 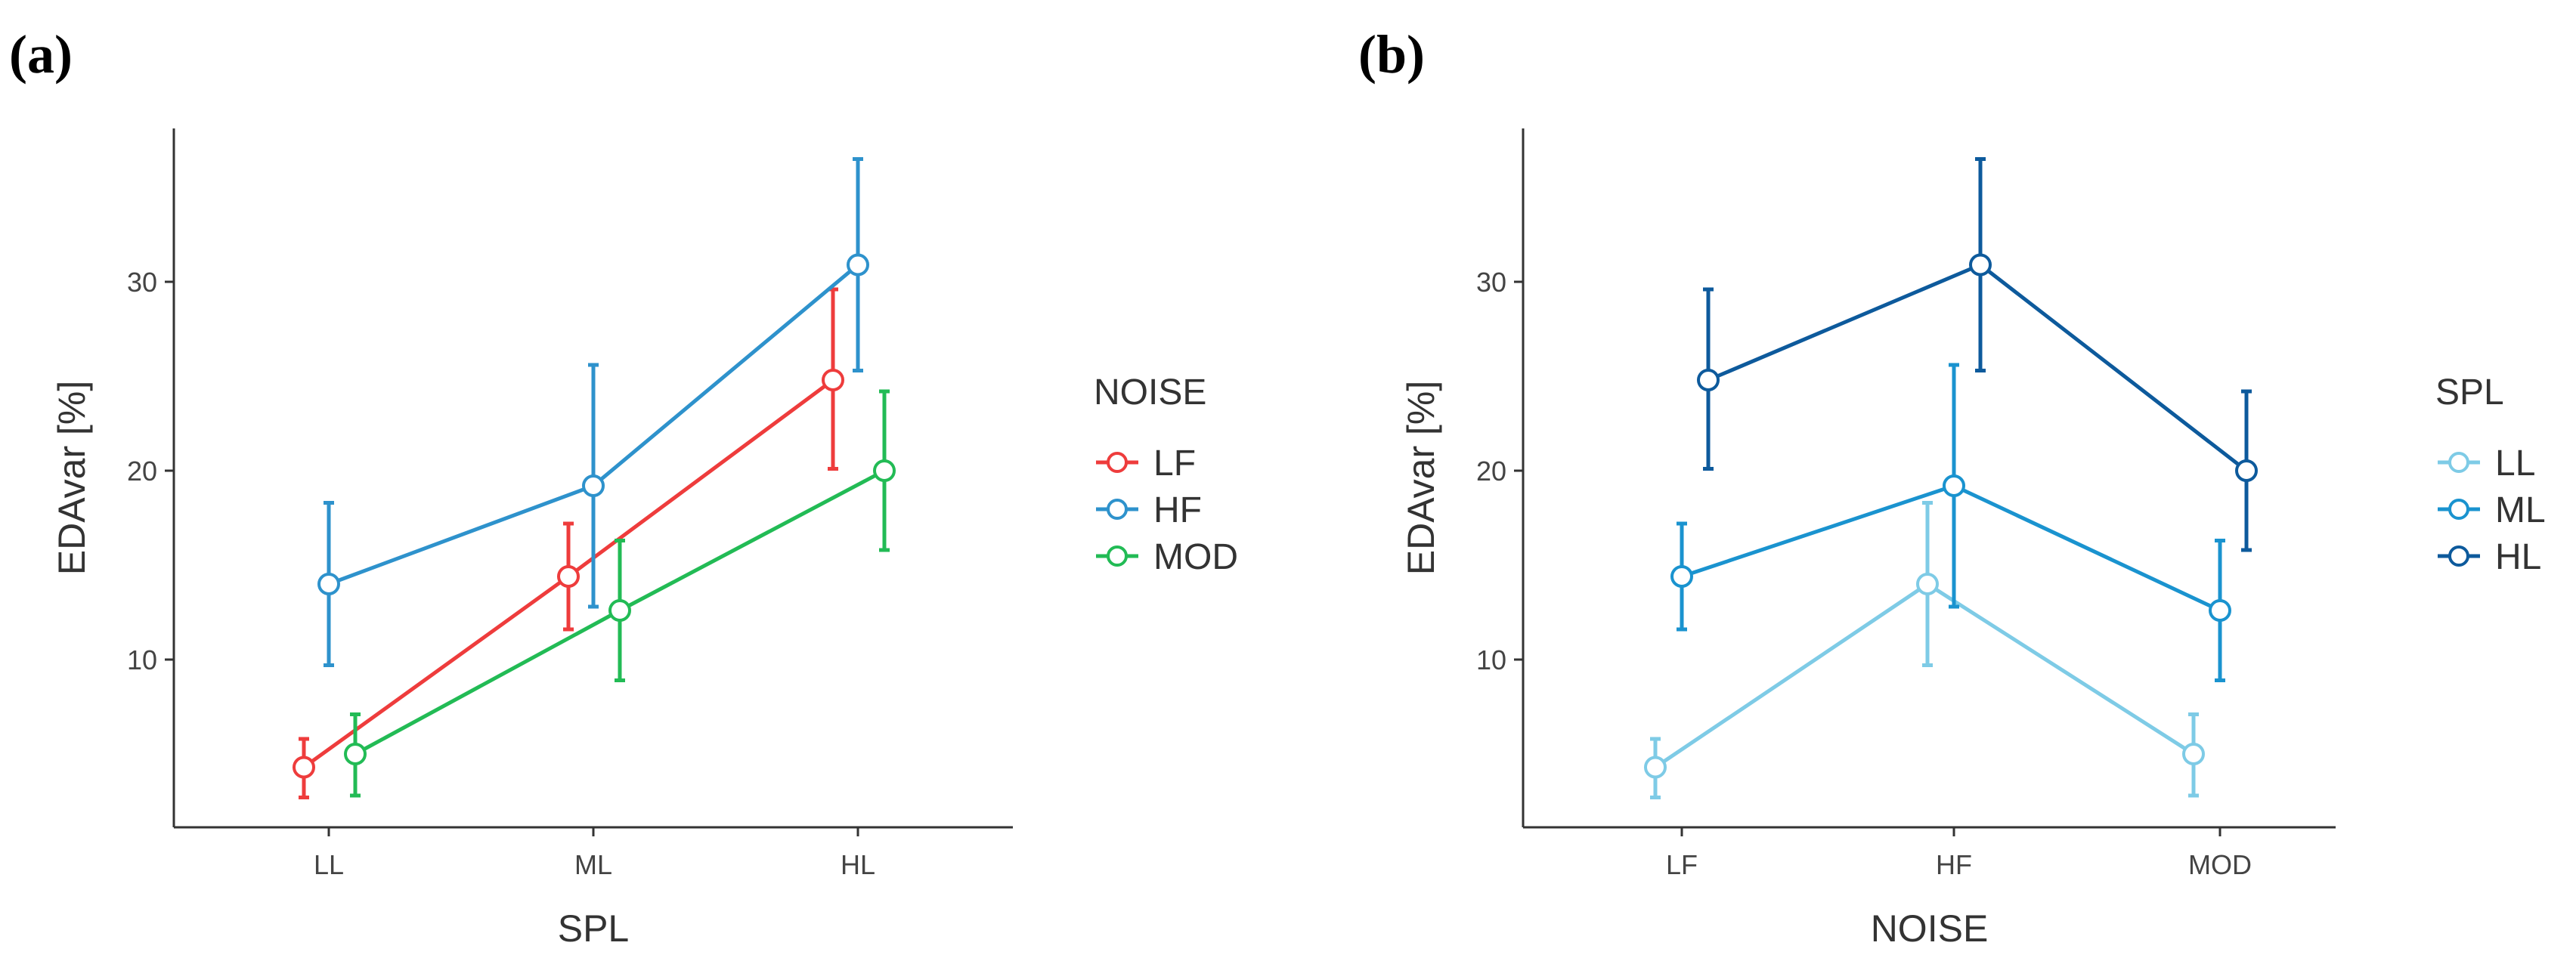 I want to click on x-tick-label: LF, so click(x=1682, y=864).